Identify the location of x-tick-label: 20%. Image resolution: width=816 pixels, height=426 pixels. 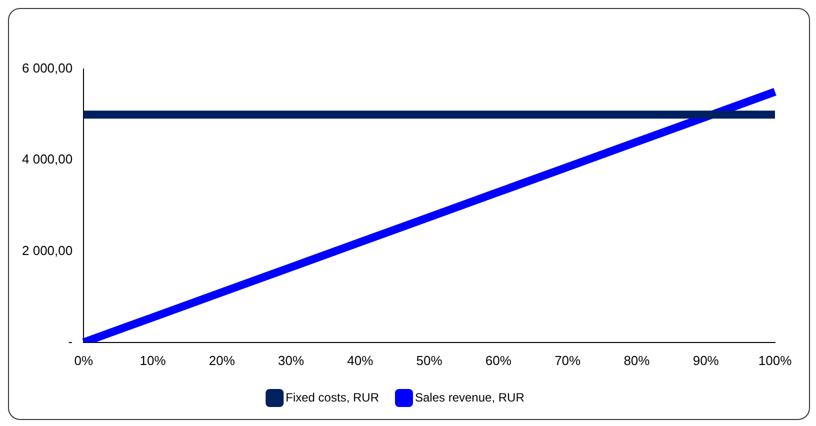
(222, 360).